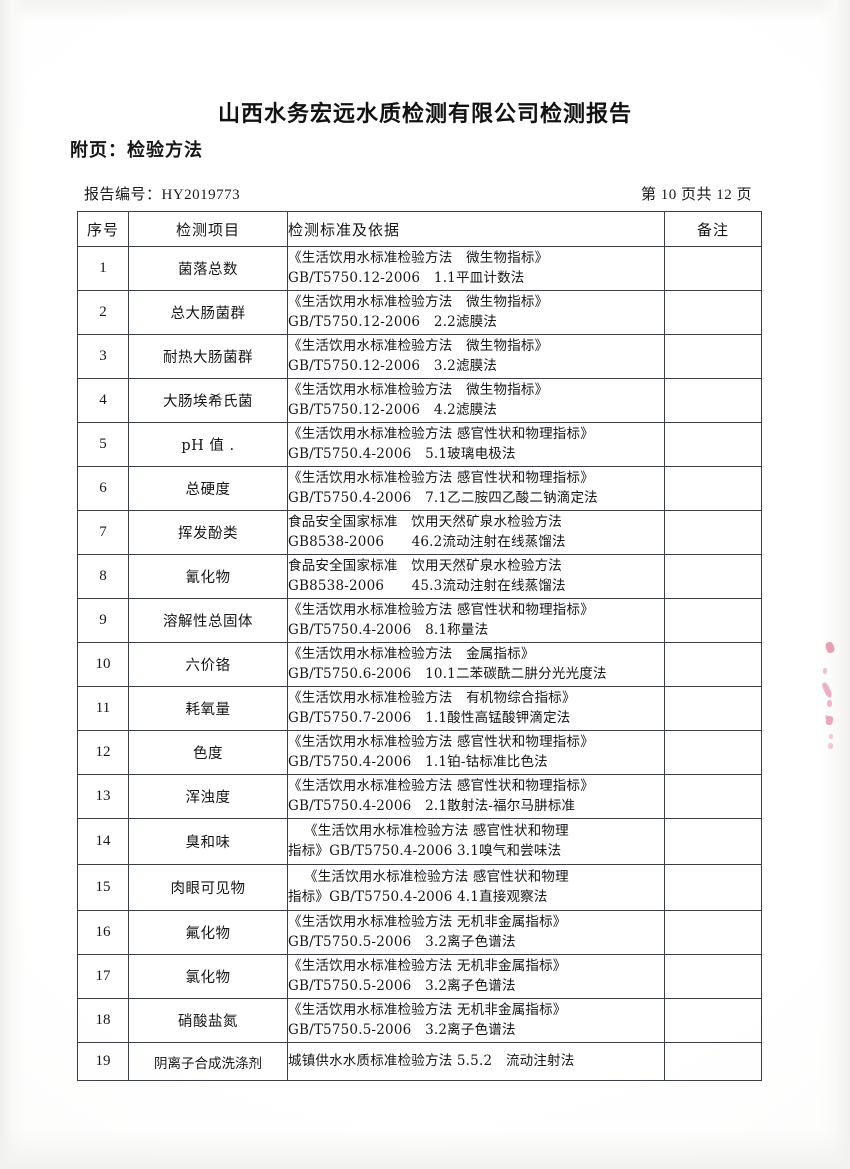  I want to click on report-meta-row: 报告编号：HY2019773 第 10 页共 12 页, so click(422, 193).